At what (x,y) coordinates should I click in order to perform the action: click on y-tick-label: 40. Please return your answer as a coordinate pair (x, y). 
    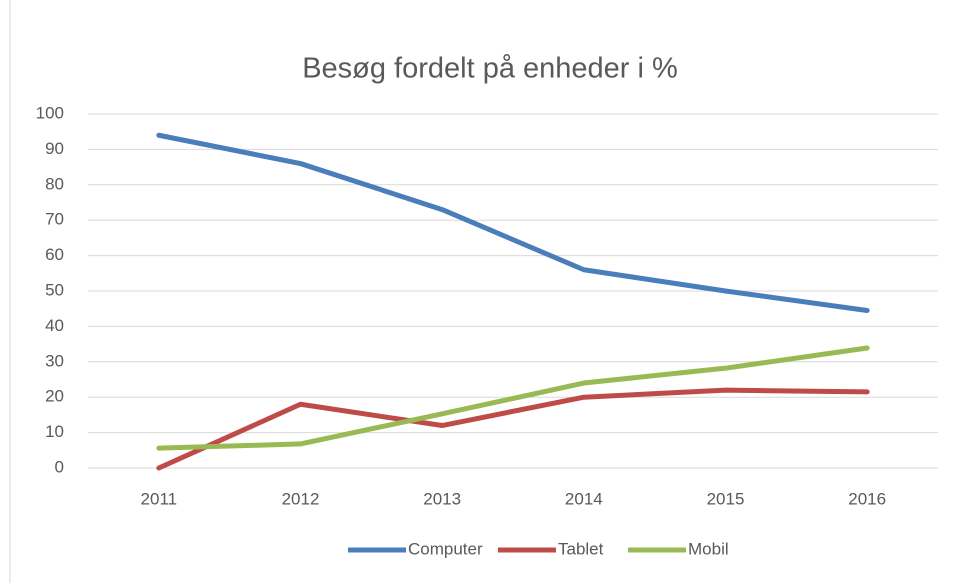
    Looking at the image, I should click on (54, 325).